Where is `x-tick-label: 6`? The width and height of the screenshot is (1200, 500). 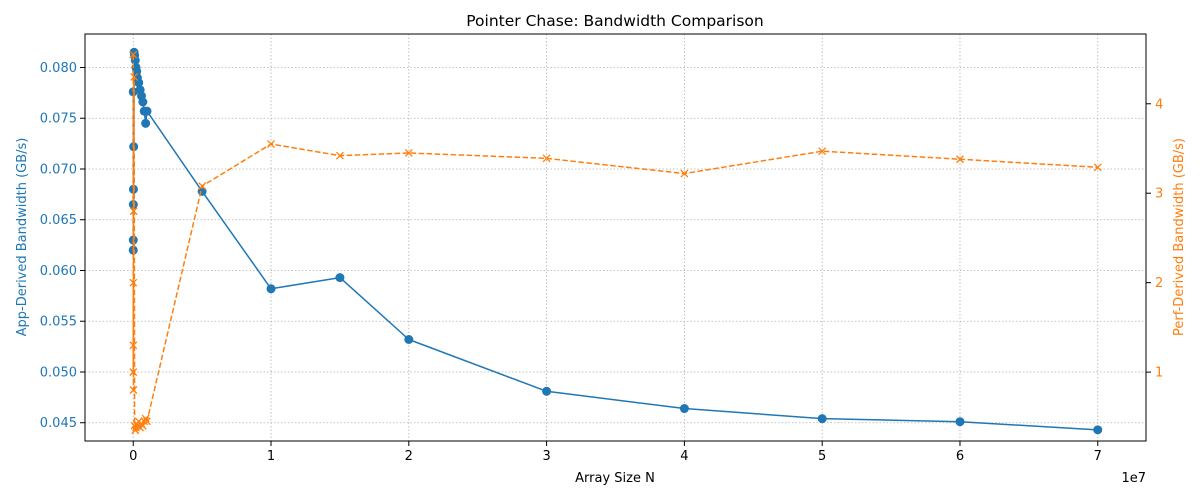 x-tick-label: 6 is located at coordinates (960, 456).